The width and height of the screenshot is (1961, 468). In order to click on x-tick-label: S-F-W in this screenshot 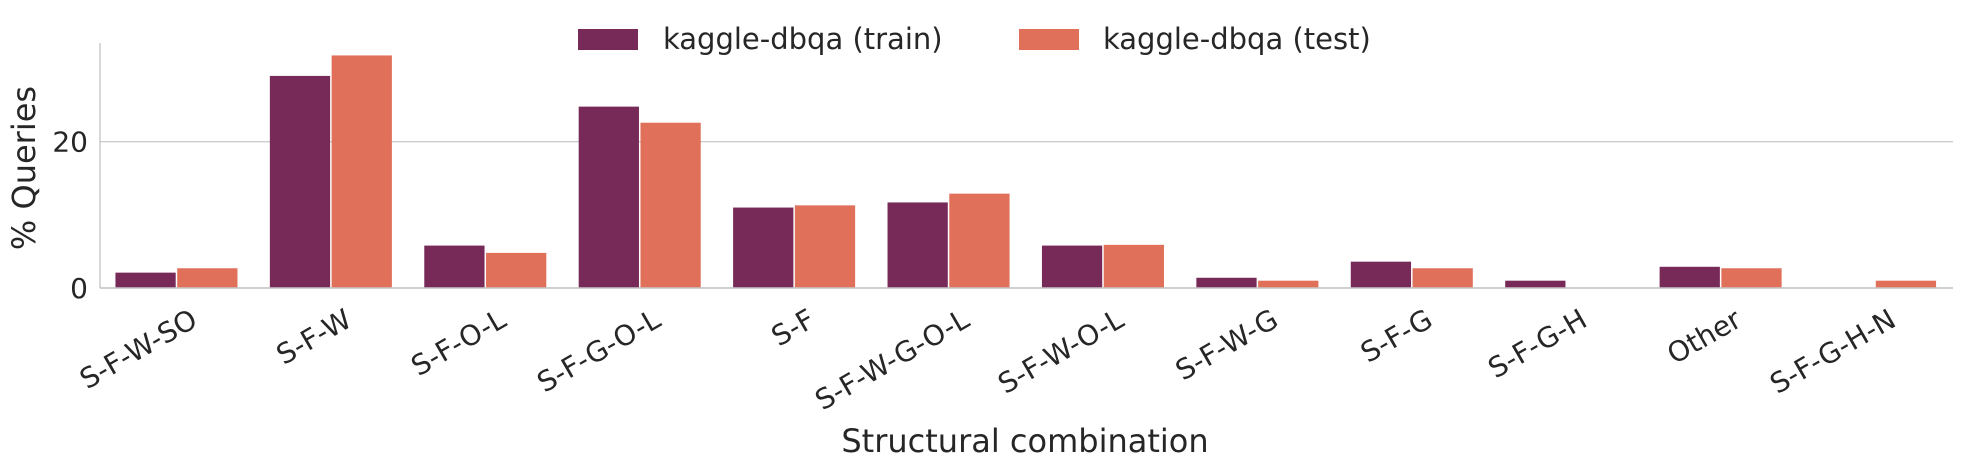, I will do `click(314, 336)`.